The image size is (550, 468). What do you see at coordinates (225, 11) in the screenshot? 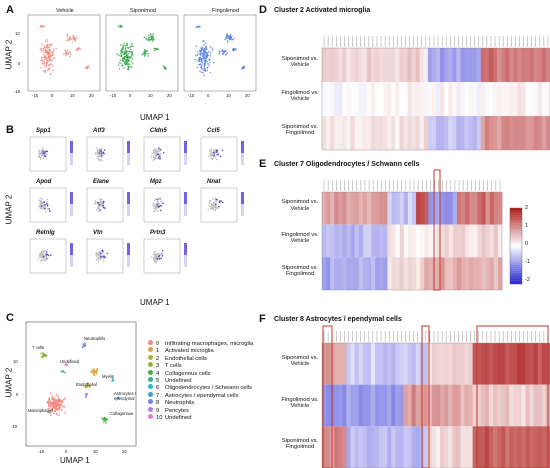
I see `panel-a-title-fingolimod: Fingolimod` at bounding box center [225, 11].